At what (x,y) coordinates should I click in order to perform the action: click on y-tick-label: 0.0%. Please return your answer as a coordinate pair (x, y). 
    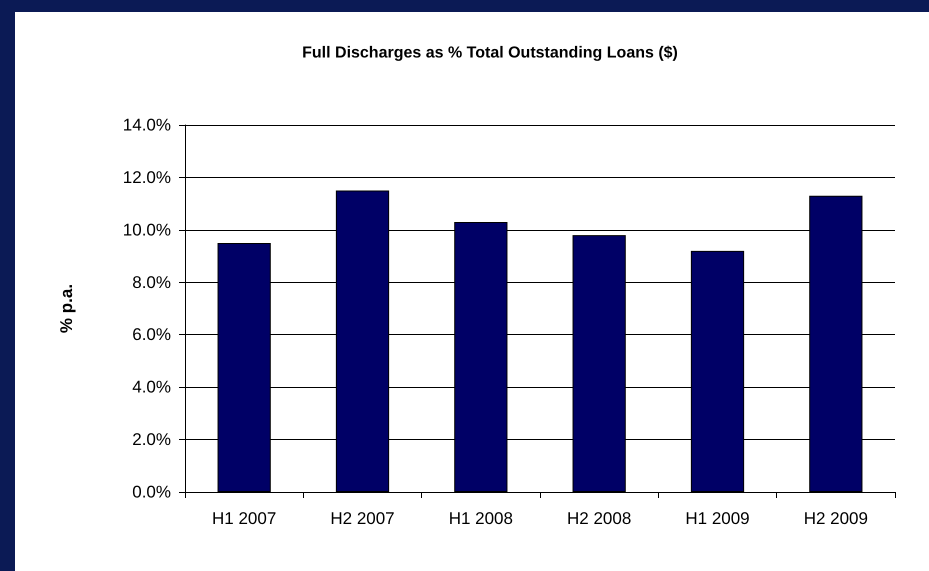
    Looking at the image, I should click on (151, 492).